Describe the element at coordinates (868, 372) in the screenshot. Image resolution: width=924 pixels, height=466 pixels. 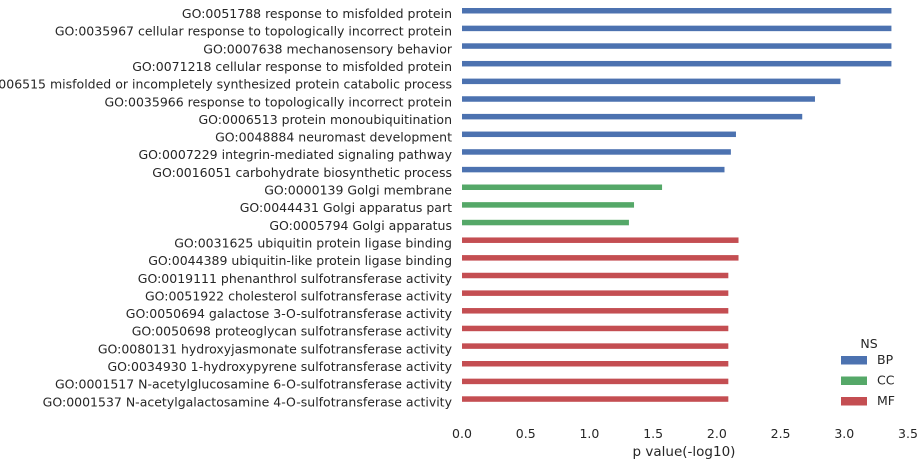
I see `legend: NS BP CC MF` at that location.